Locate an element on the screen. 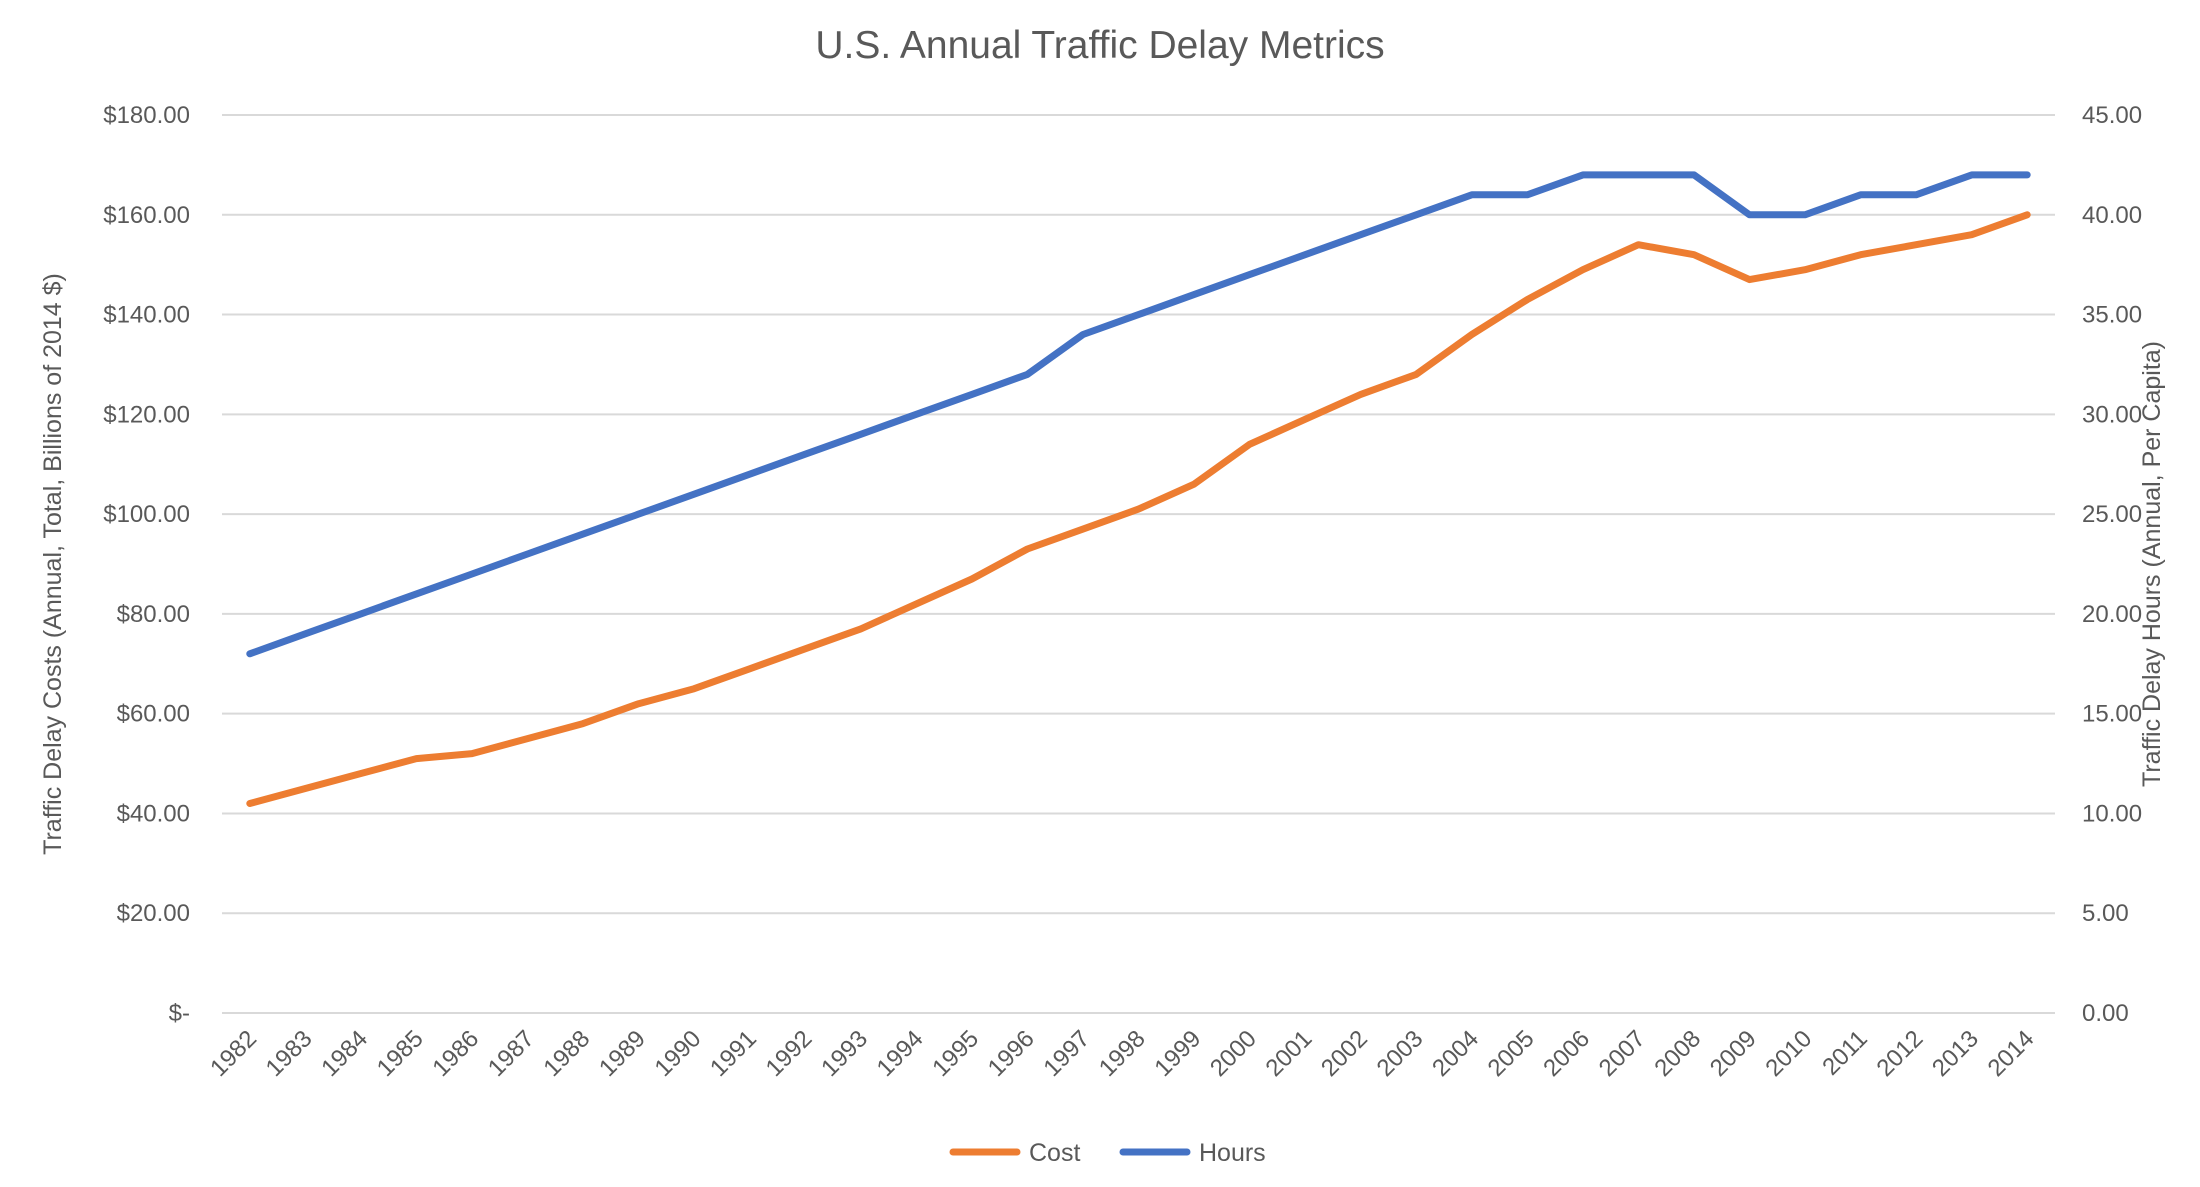 This screenshot has height=1187, width=2200. x-tick-label: 2014 is located at coordinates (2011, 1053).